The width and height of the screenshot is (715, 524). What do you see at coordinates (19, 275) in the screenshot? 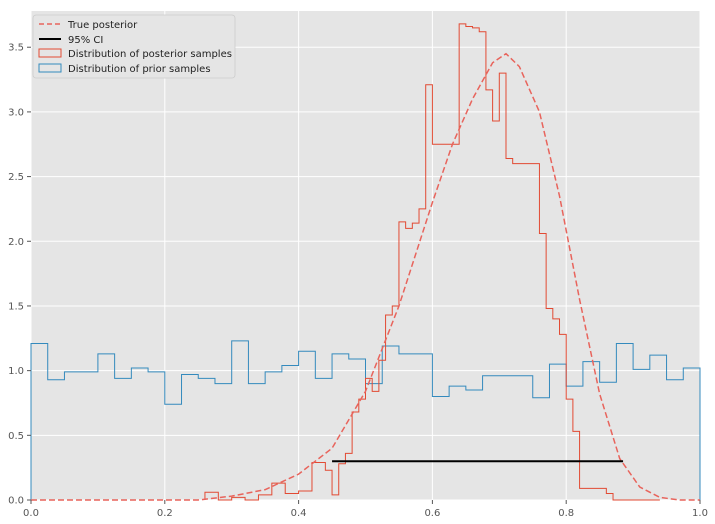
I see `y-axis-ticks: 0.0 0.5 1.0 1.5 2.0 2.5 3.0 3.5` at bounding box center [19, 275].